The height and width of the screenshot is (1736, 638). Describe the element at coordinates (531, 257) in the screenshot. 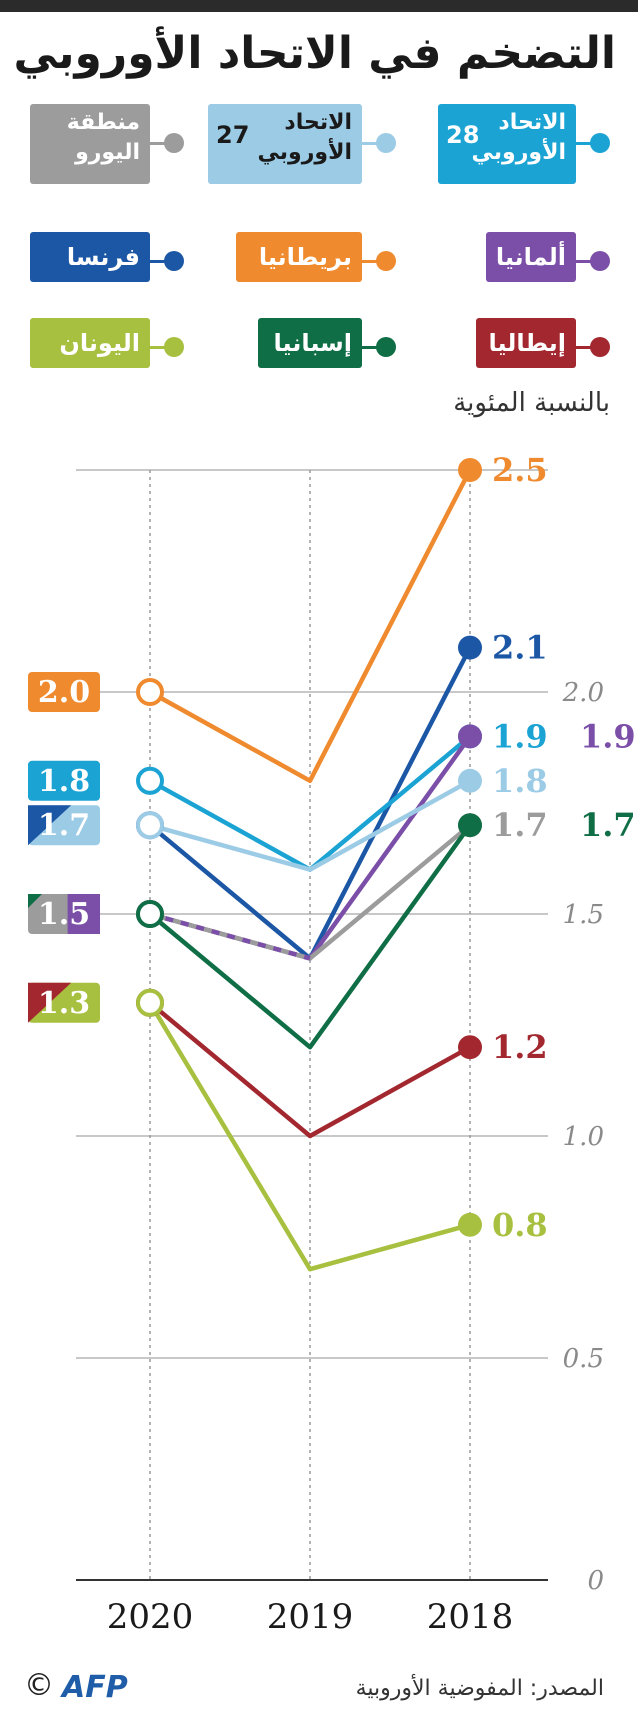

I see `legend-label-box: ألمانيا` at that location.